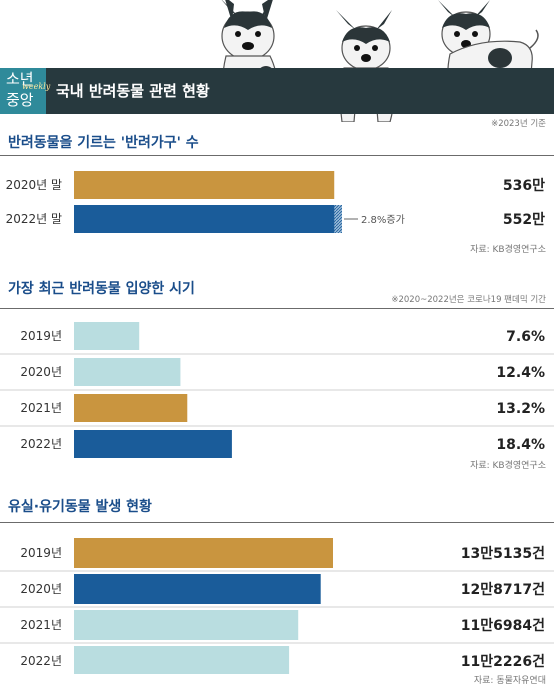 The image size is (554, 689). Describe the element at coordinates (520, 445) in the screenshot. I see `value-label: 18.4%` at that location.